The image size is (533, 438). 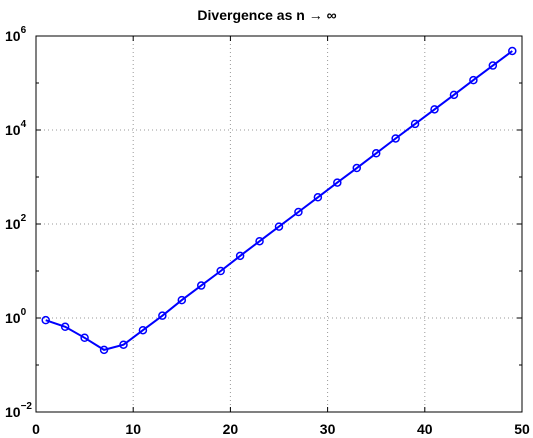 I want to click on y-tick-label: 10², so click(x=16, y=222).